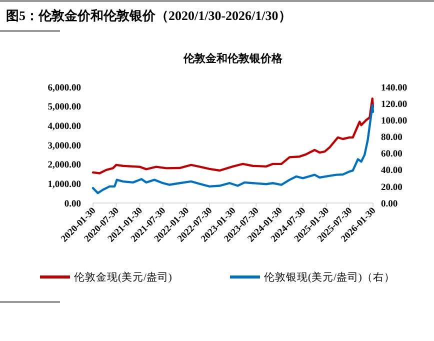 The width and height of the screenshot is (434, 341). What do you see at coordinates (392, 155) in the screenshot?
I see `y2-tick-label: 60.00` at bounding box center [392, 155].